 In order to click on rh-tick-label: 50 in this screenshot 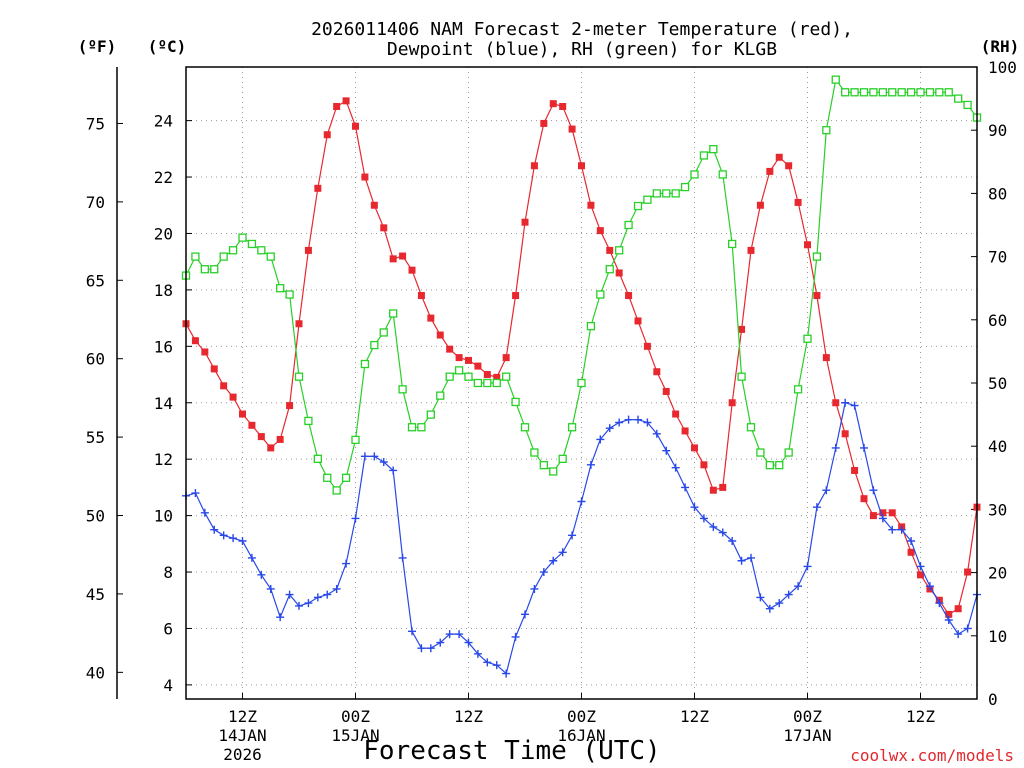, I will do `click(997, 383)`.